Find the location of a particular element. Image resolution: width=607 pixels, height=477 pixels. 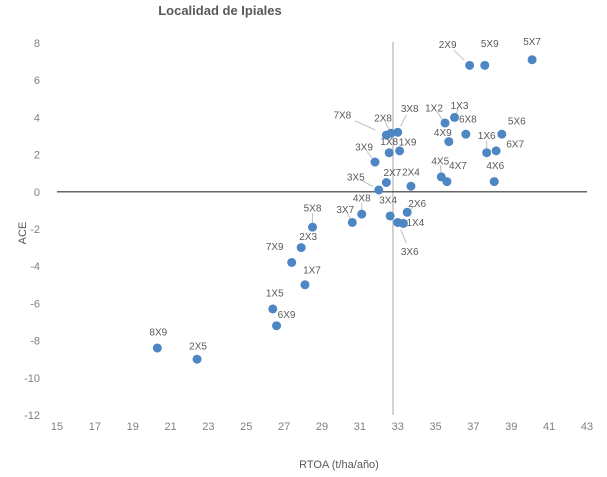

x-tick-label: 23 is located at coordinates (208, 427).